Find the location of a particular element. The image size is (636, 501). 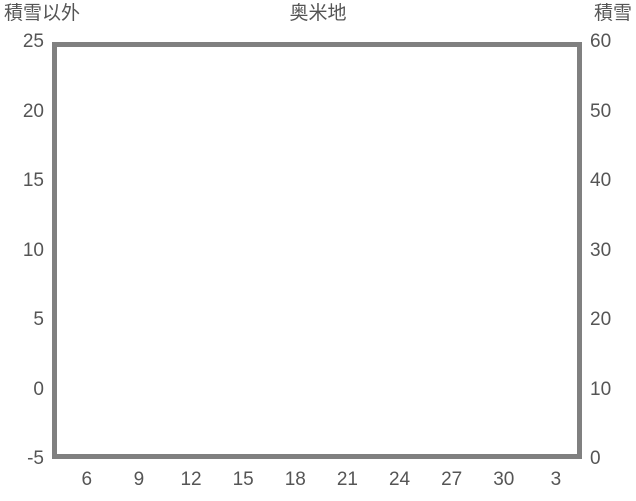

page-title: 奥米地 is located at coordinates (318, 13).